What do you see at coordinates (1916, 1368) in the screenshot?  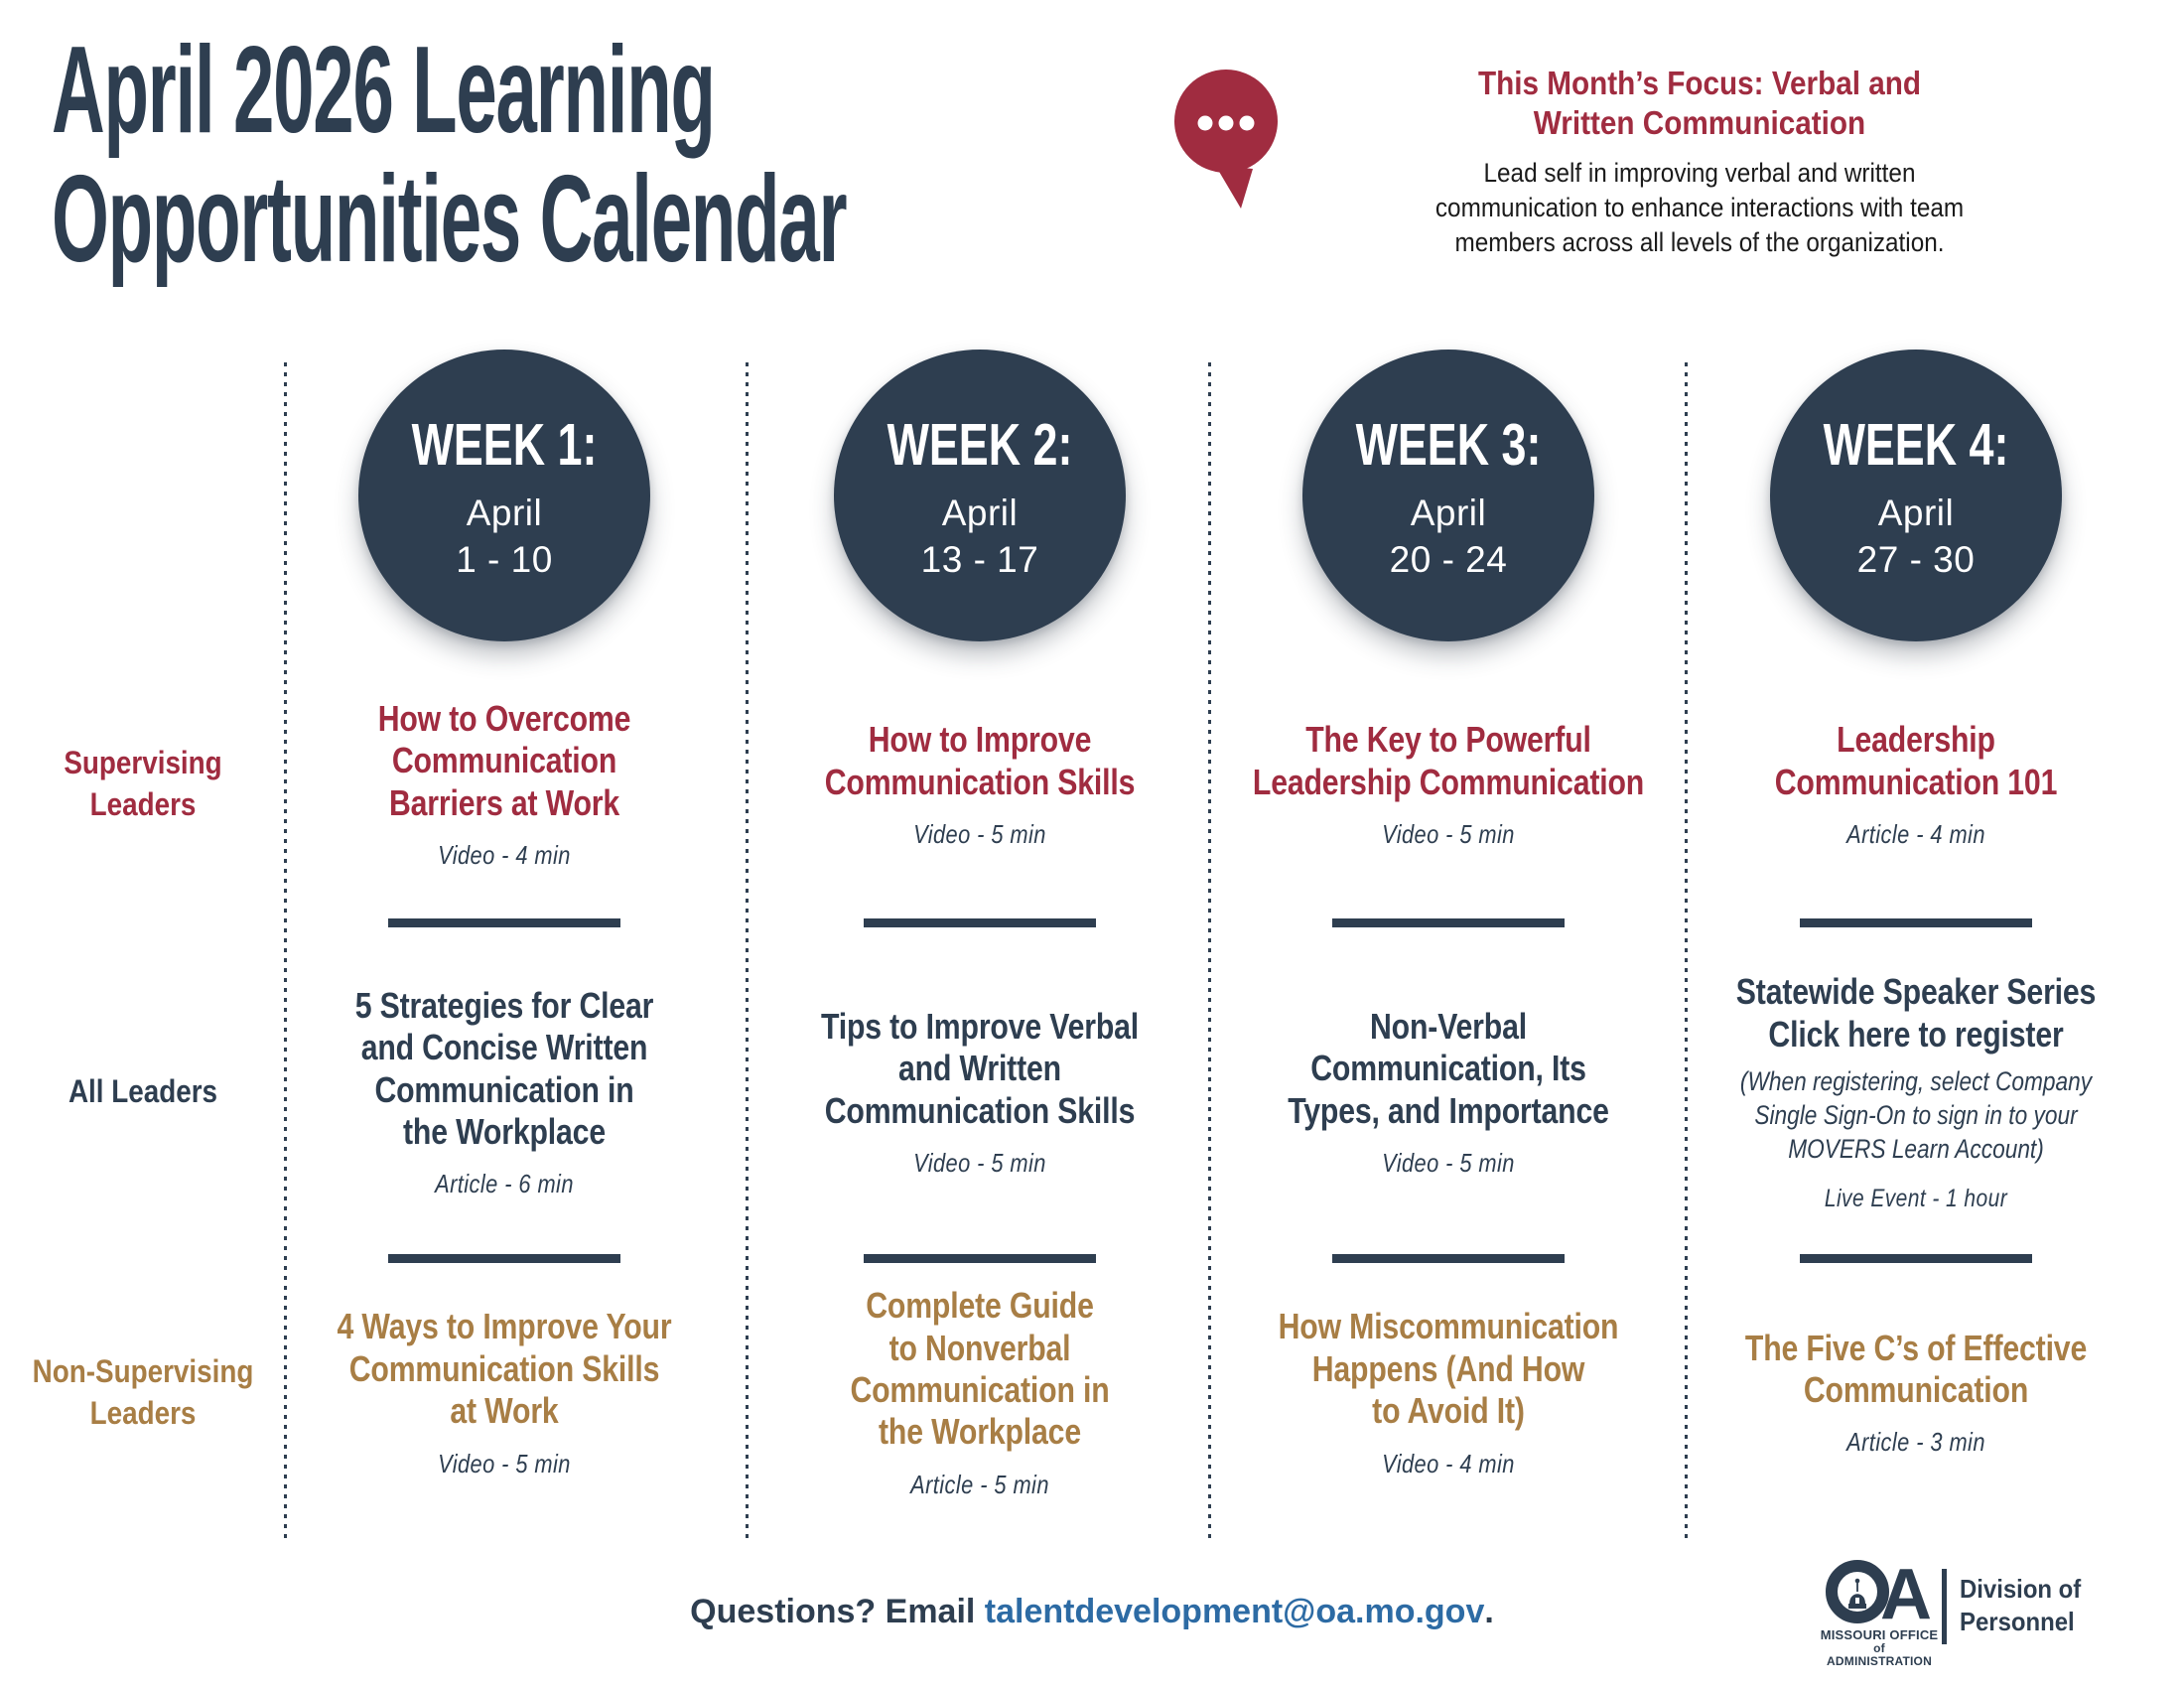 I see `course-title: The Five C’s of Effective Communication` at bounding box center [1916, 1368].